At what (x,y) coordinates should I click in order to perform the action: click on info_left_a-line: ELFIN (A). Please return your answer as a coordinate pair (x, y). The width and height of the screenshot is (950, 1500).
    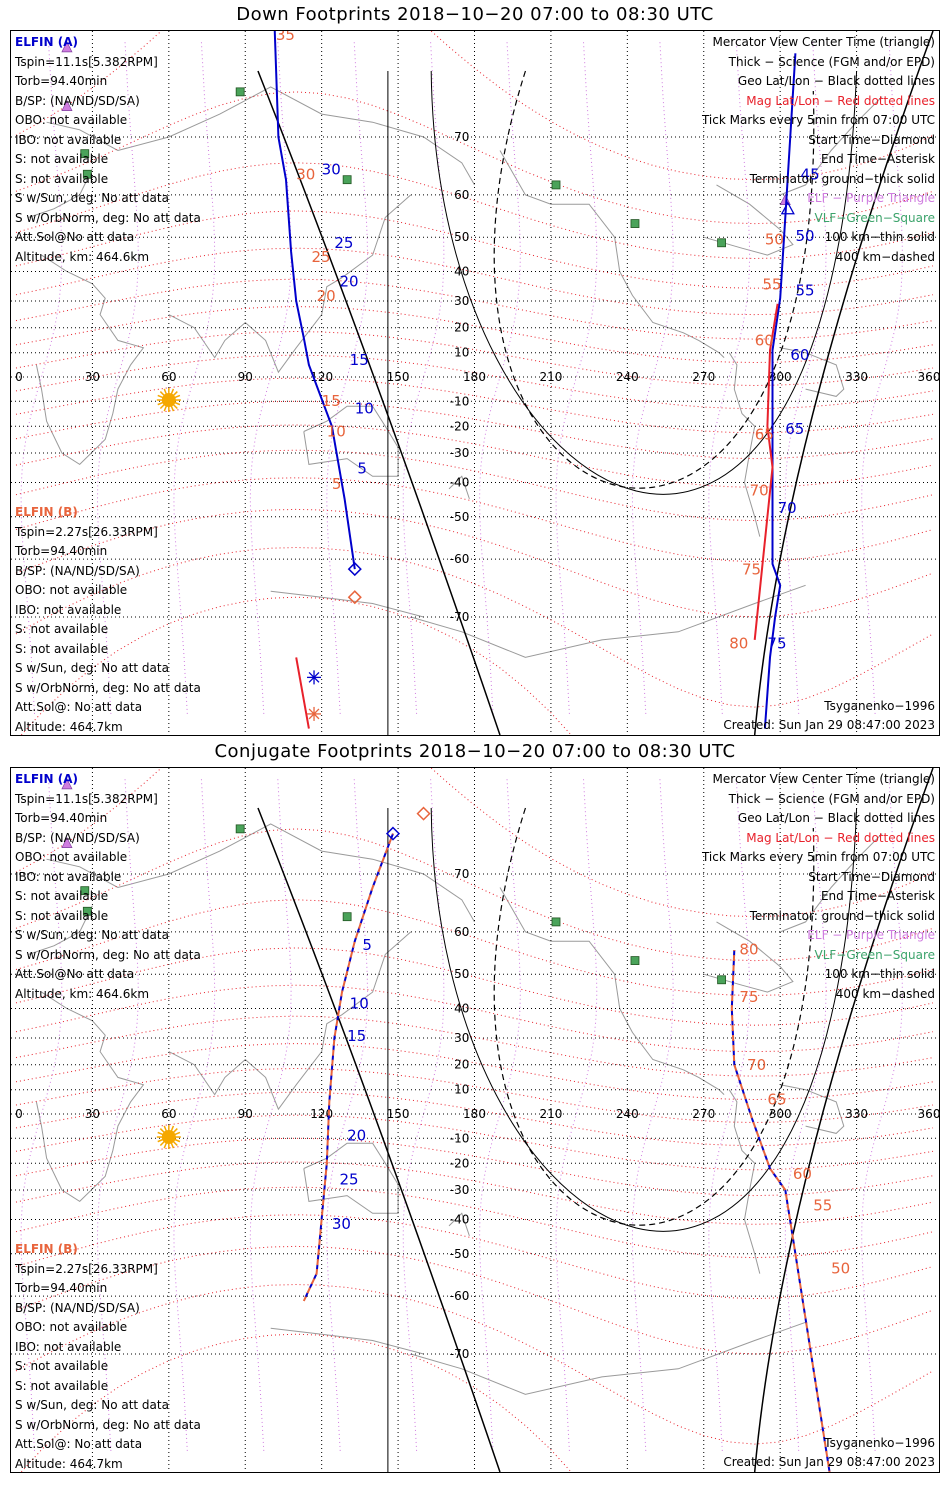
    Looking at the image, I should click on (46, 779).